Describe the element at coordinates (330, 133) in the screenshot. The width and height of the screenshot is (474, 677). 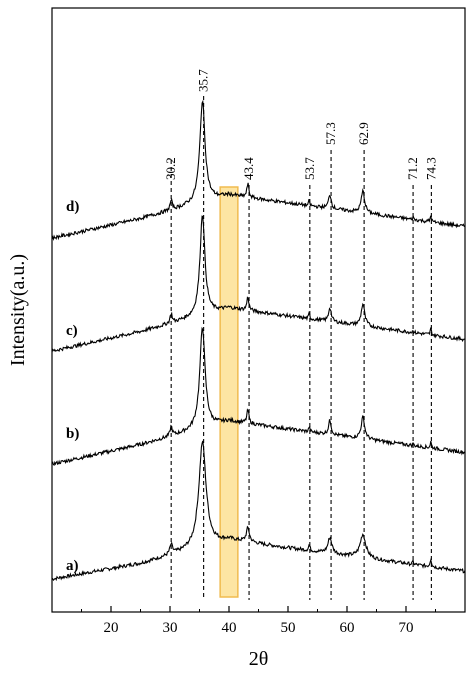
I see `peak-label-4: 57.3` at that location.